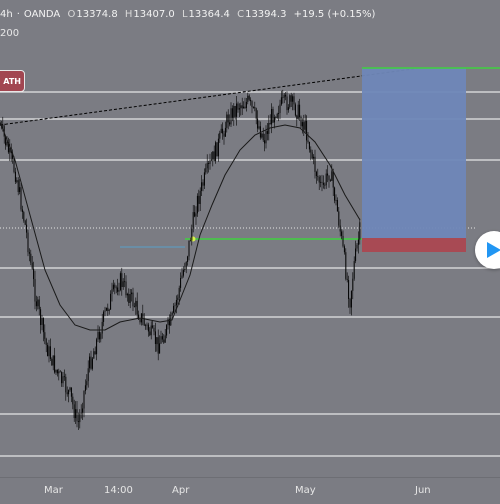 The image size is (500, 504). What do you see at coordinates (12, 81) in the screenshot?
I see `ath-badge: ATH` at bounding box center [12, 81].